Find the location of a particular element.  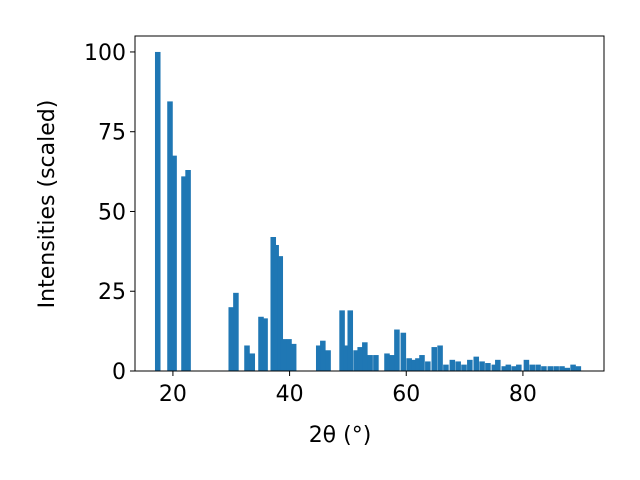

x-axis-label: 2θ (°) is located at coordinates (340, 435).